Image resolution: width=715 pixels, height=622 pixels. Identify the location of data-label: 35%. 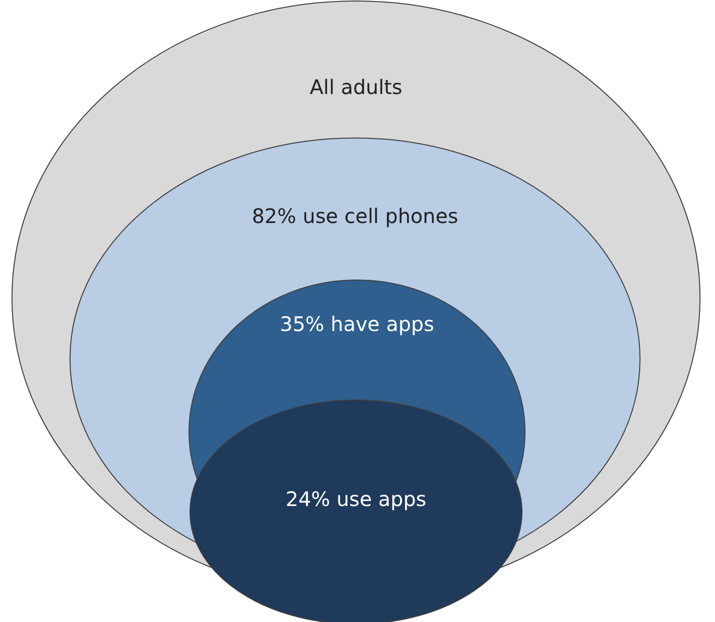
(302, 324).